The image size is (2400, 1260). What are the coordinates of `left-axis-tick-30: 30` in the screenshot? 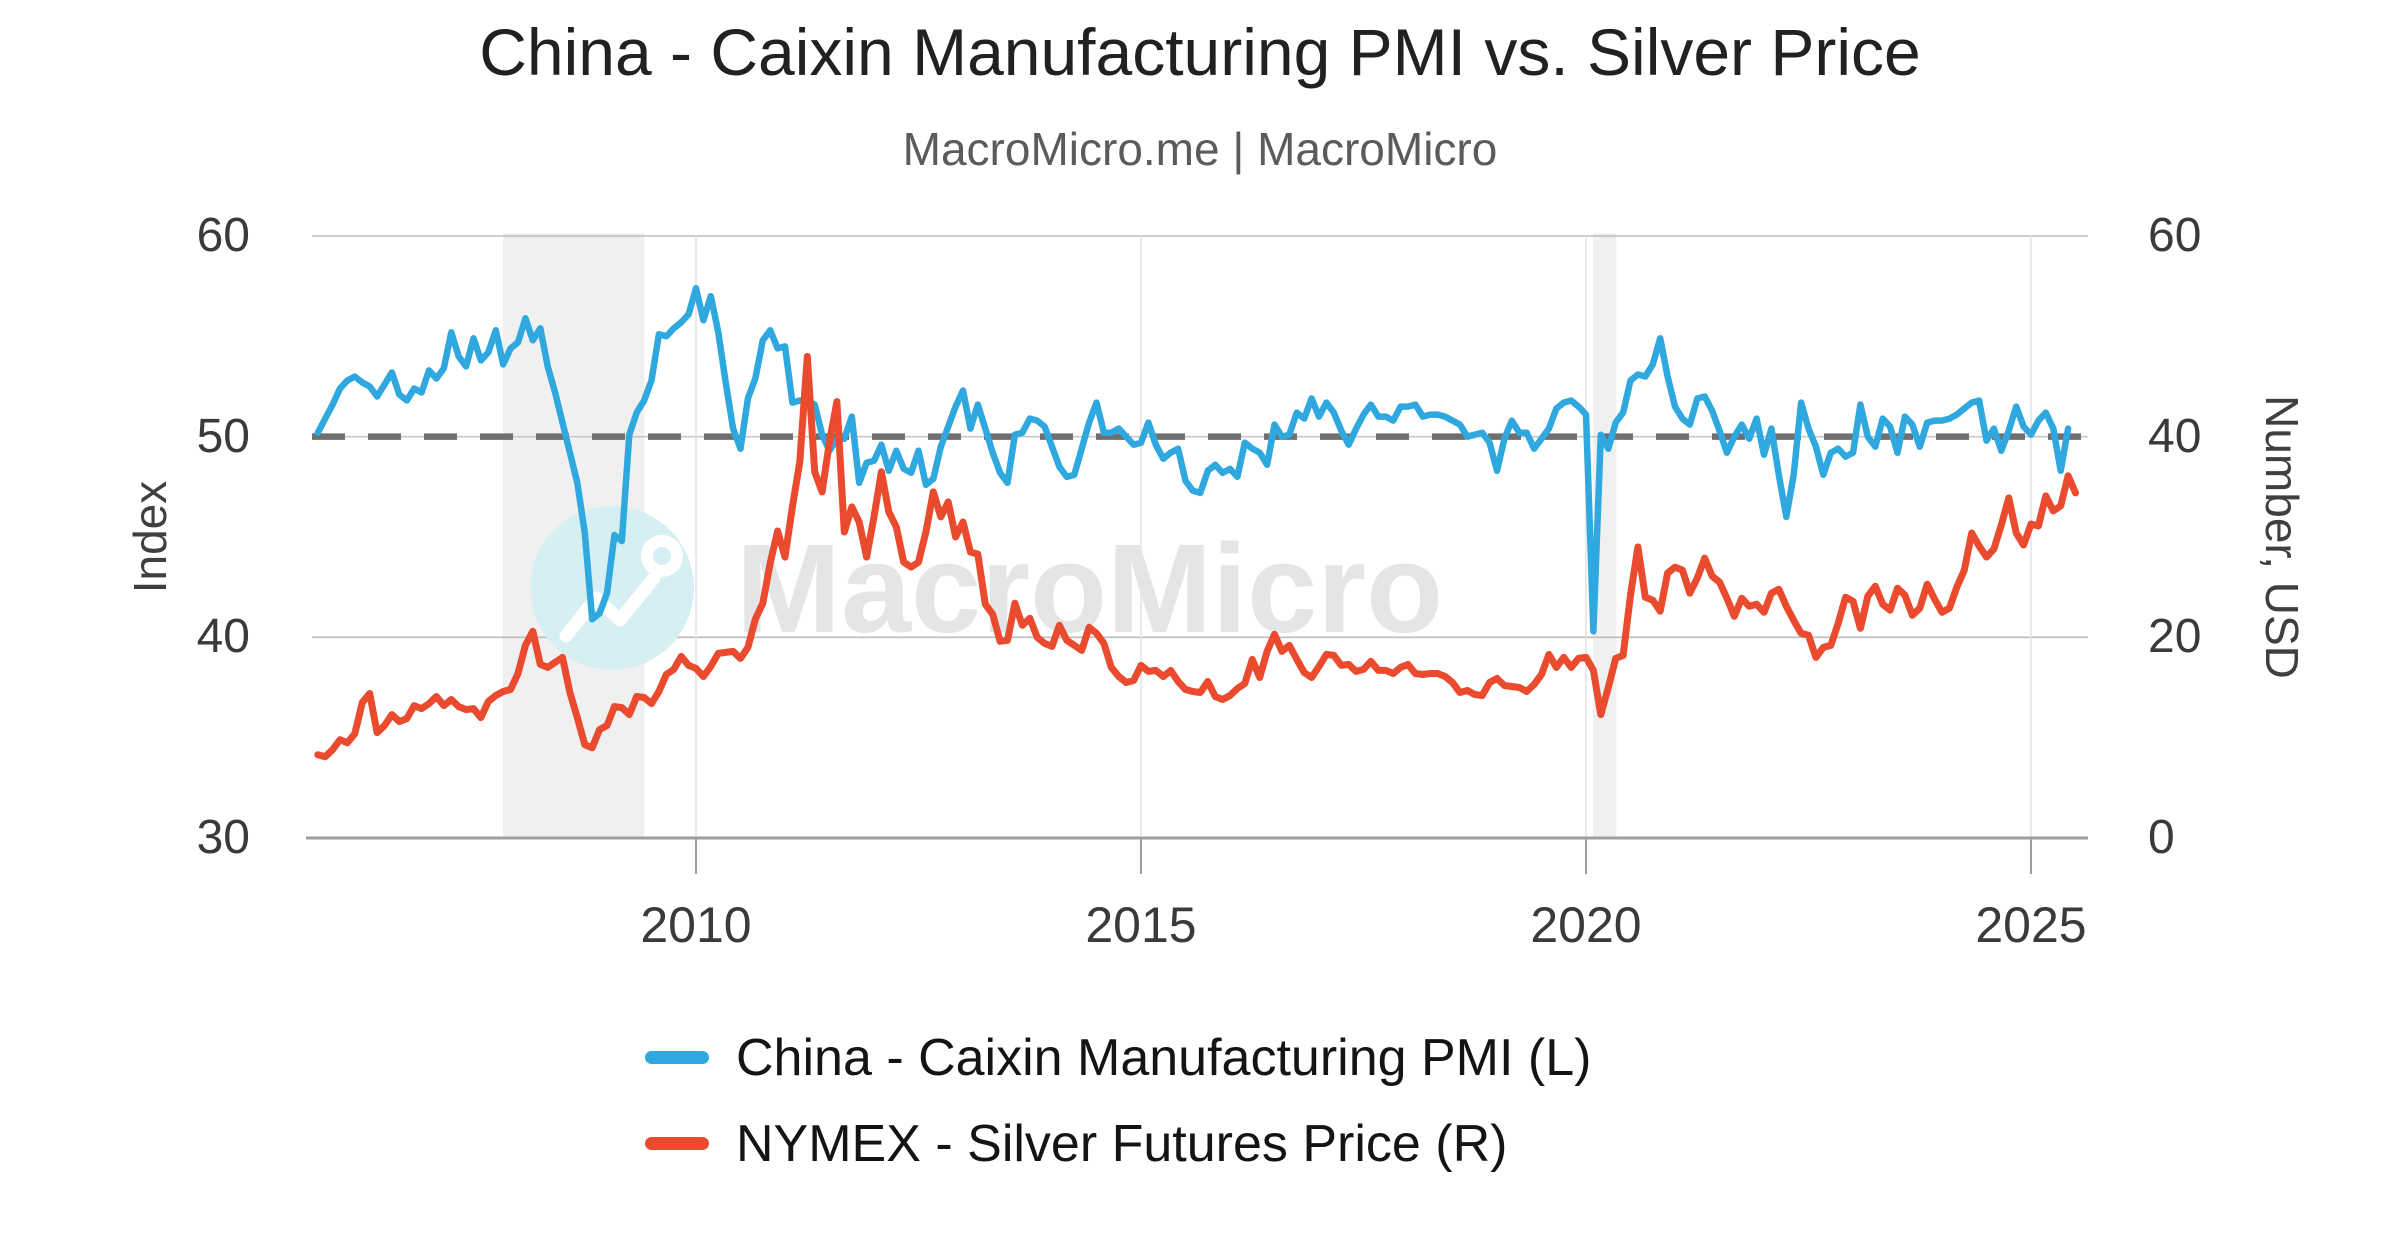 It's located at (223, 837).